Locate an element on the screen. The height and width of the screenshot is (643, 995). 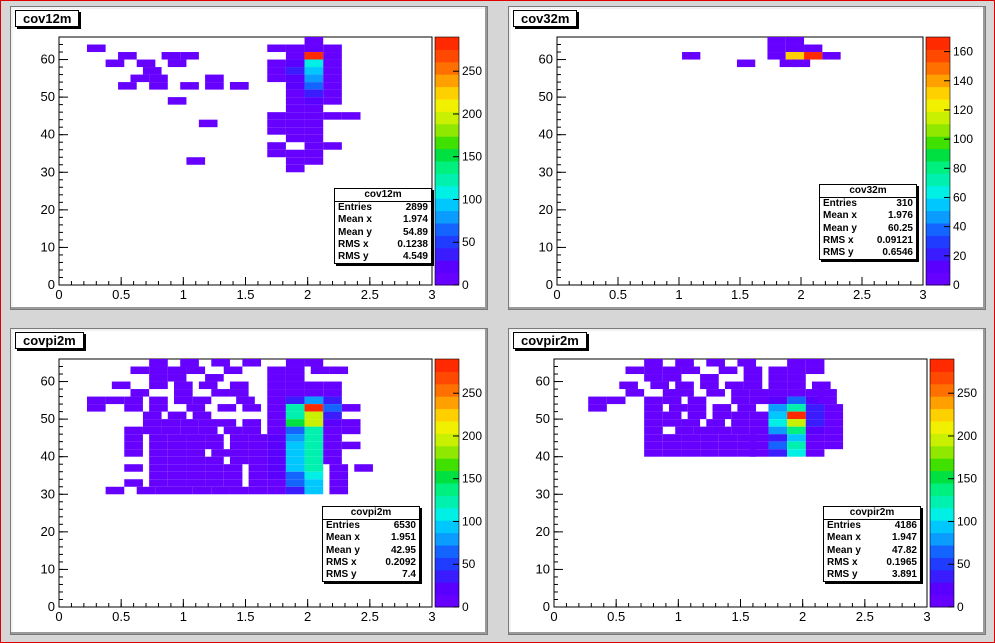
z-tick-label: 0 is located at coordinates (465, 607).